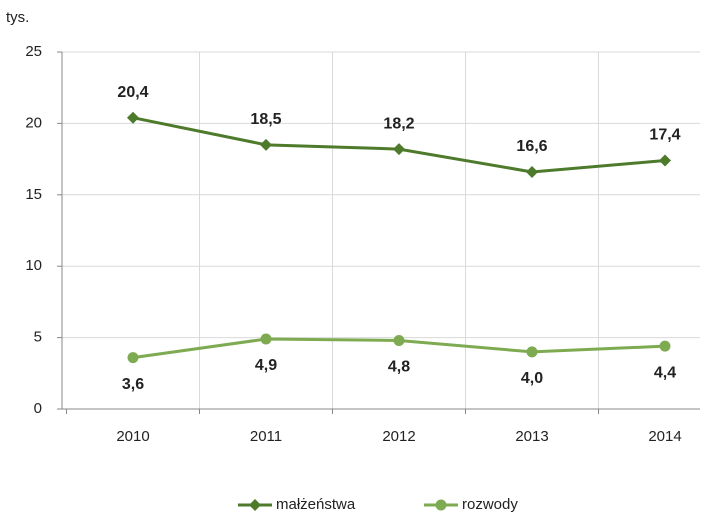 Image resolution: width=723 pixels, height=517 pixels. What do you see at coordinates (664, 135) in the screenshot?
I see `value-label: 17,4` at bounding box center [664, 135].